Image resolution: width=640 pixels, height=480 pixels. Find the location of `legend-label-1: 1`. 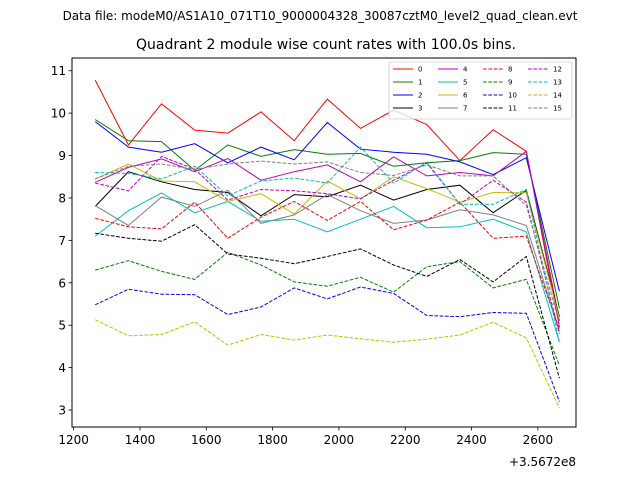

legend-label-1: 1 is located at coordinates (420, 83).